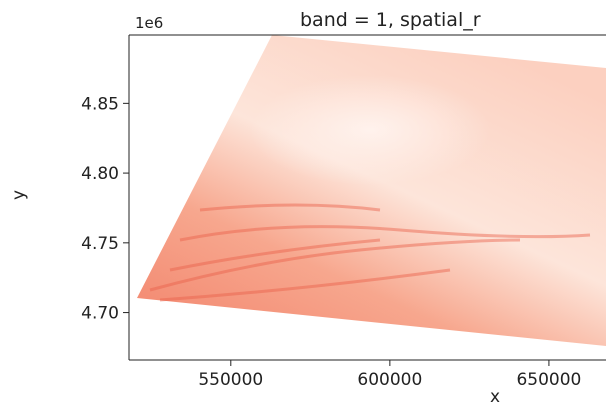 The height and width of the screenshot is (407, 606). Describe the element at coordinates (230, 380) in the screenshot. I see `x-tick-label: 550000` at that location.